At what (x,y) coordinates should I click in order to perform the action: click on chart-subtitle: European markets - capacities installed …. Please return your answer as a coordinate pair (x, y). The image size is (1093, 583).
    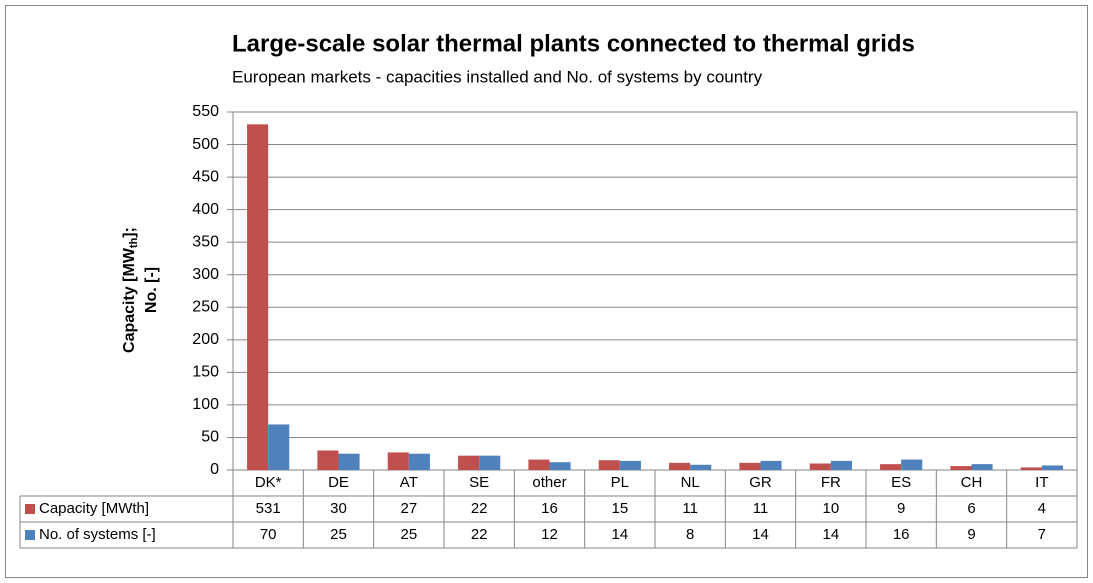
    Looking at the image, I should click on (497, 76).